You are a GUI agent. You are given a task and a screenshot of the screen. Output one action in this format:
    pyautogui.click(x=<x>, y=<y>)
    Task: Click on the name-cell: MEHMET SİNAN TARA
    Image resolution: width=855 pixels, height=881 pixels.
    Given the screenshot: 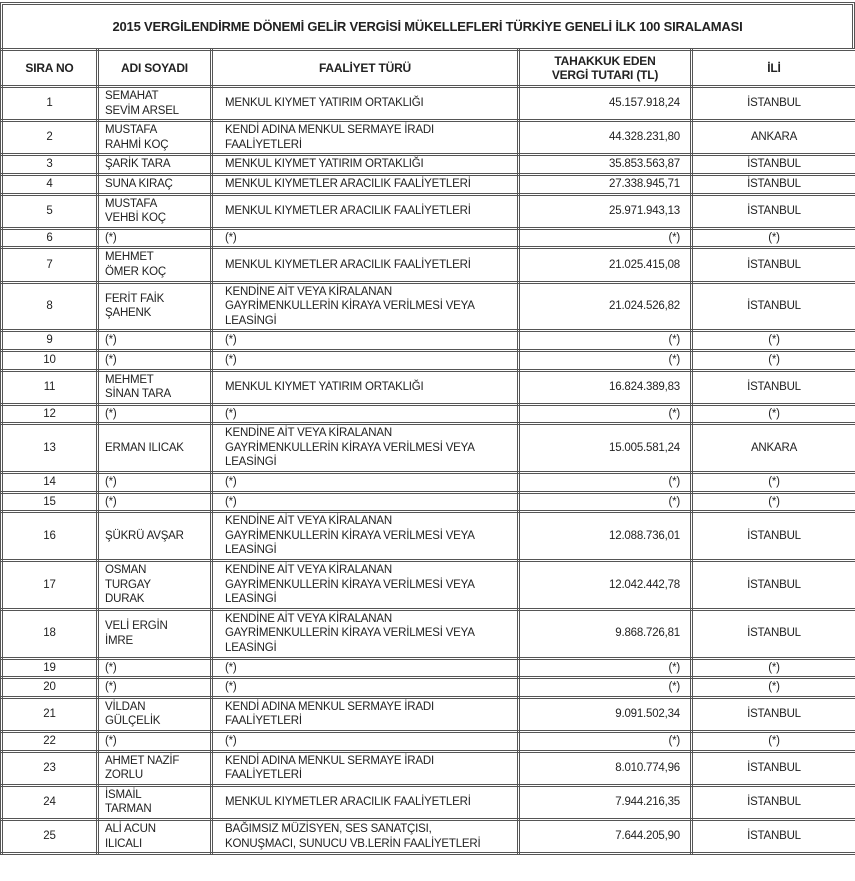 What is the action you would take?
    pyautogui.click(x=155, y=387)
    